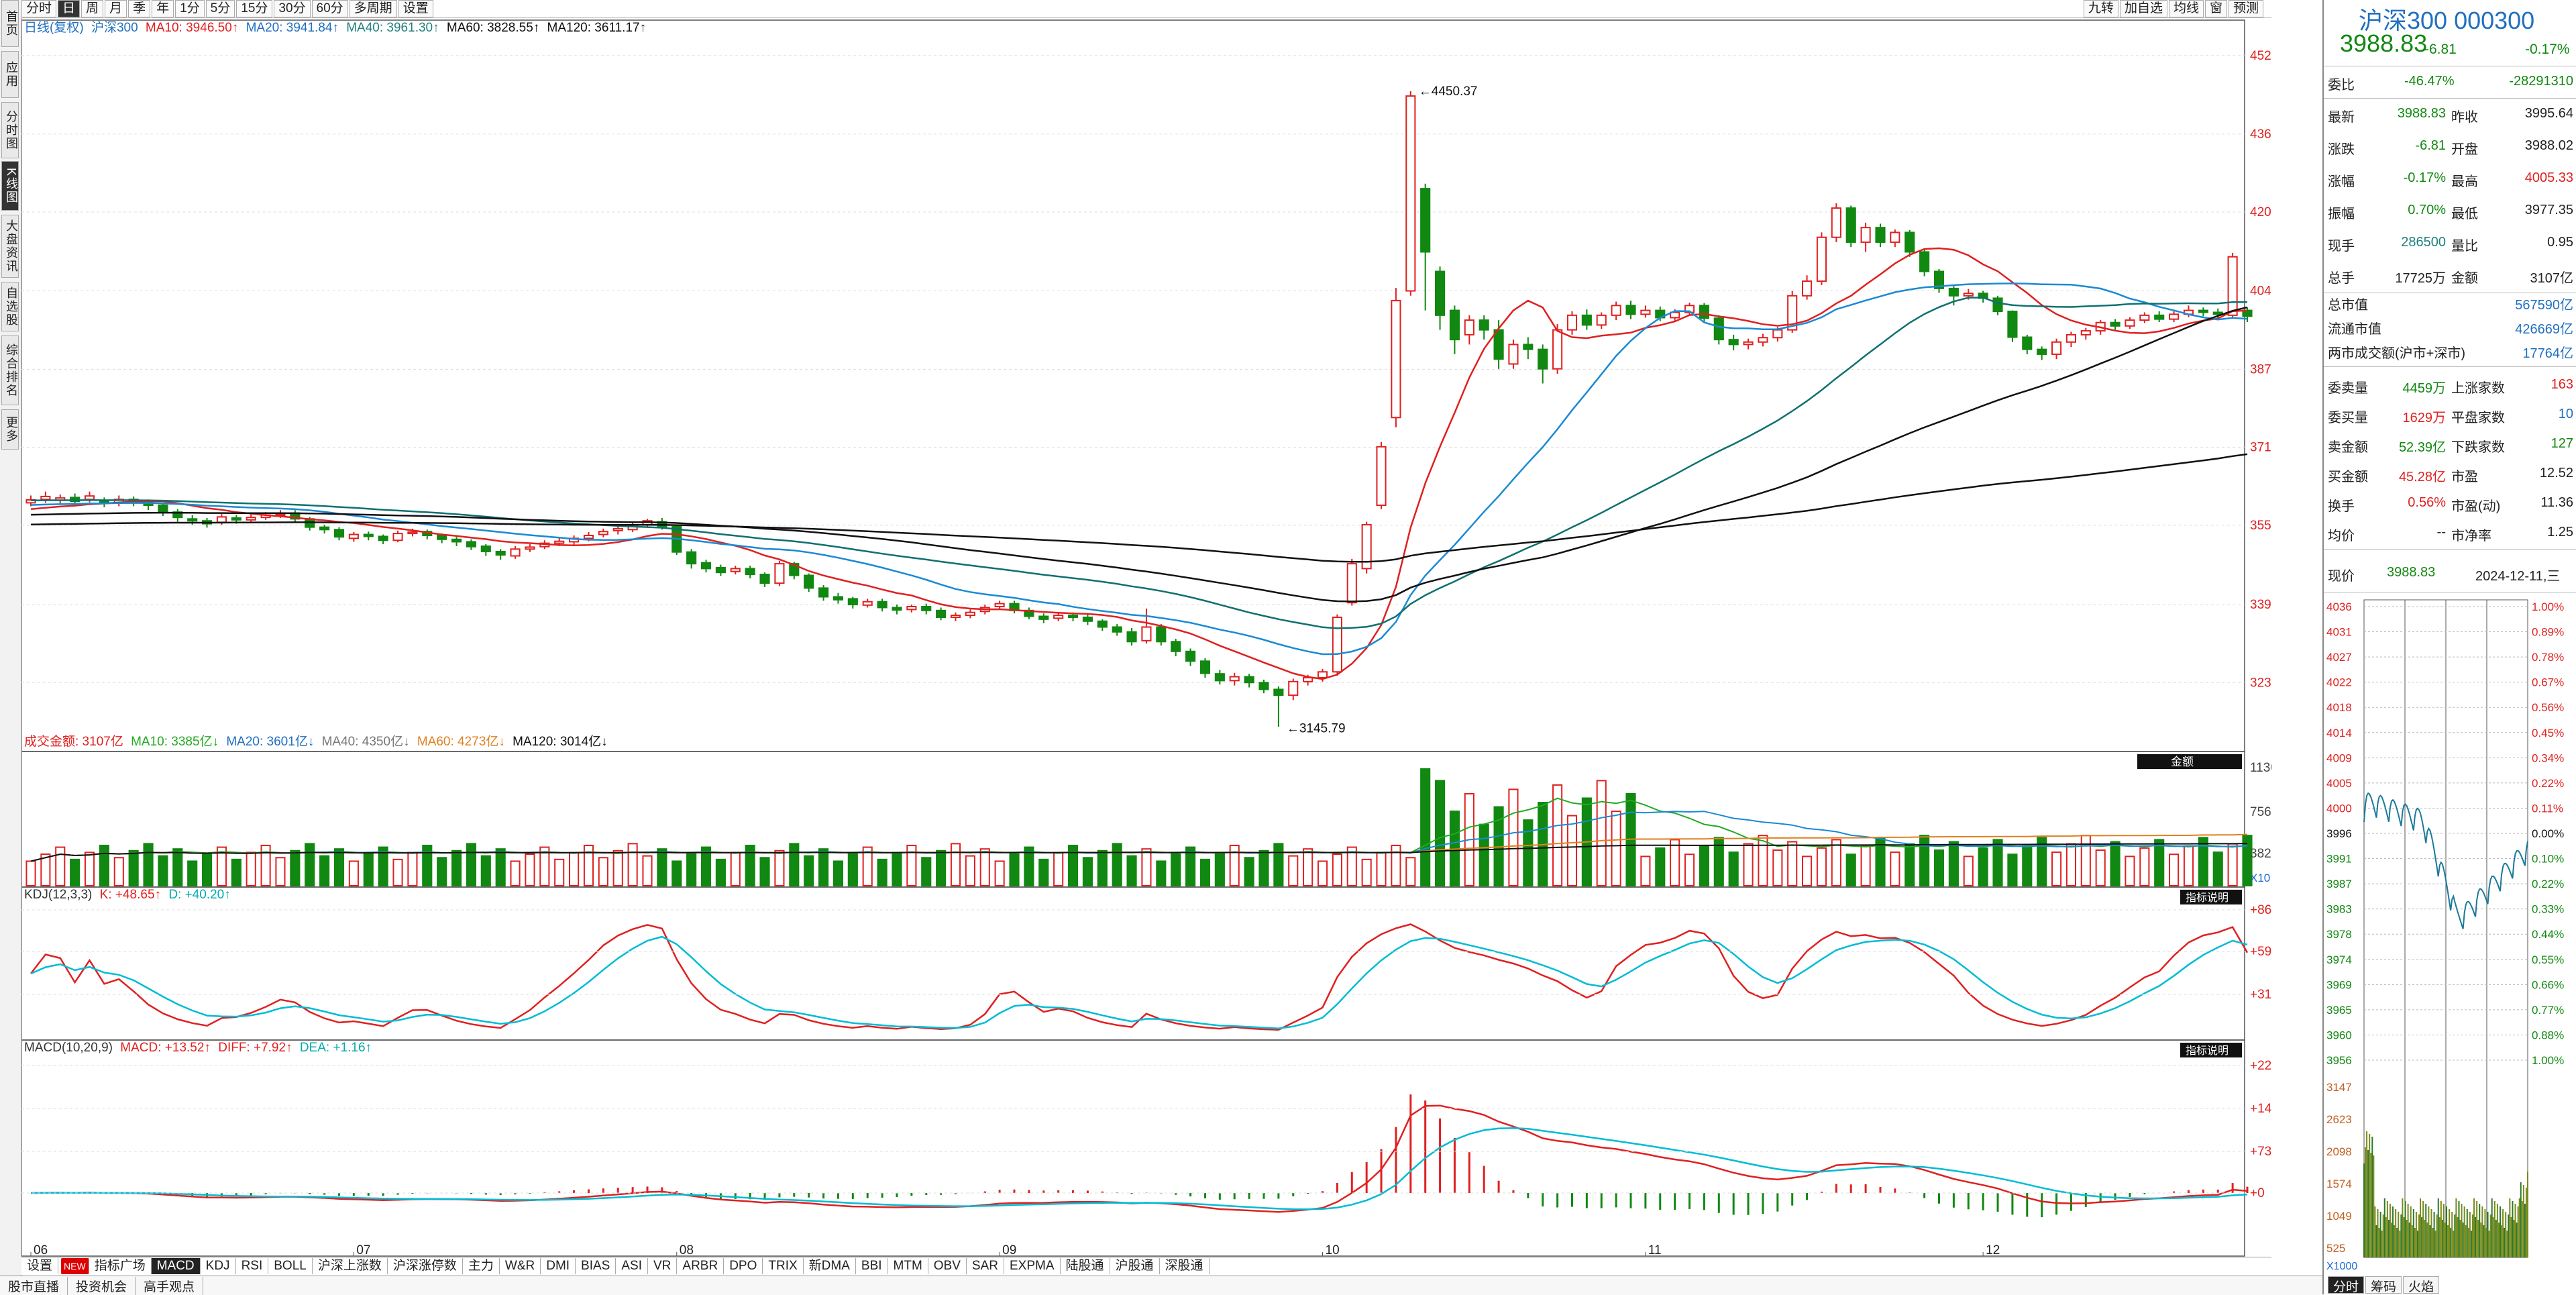  Describe the element at coordinates (139, 8) in the screenshot. I see `period-button-4: 季` at that location.